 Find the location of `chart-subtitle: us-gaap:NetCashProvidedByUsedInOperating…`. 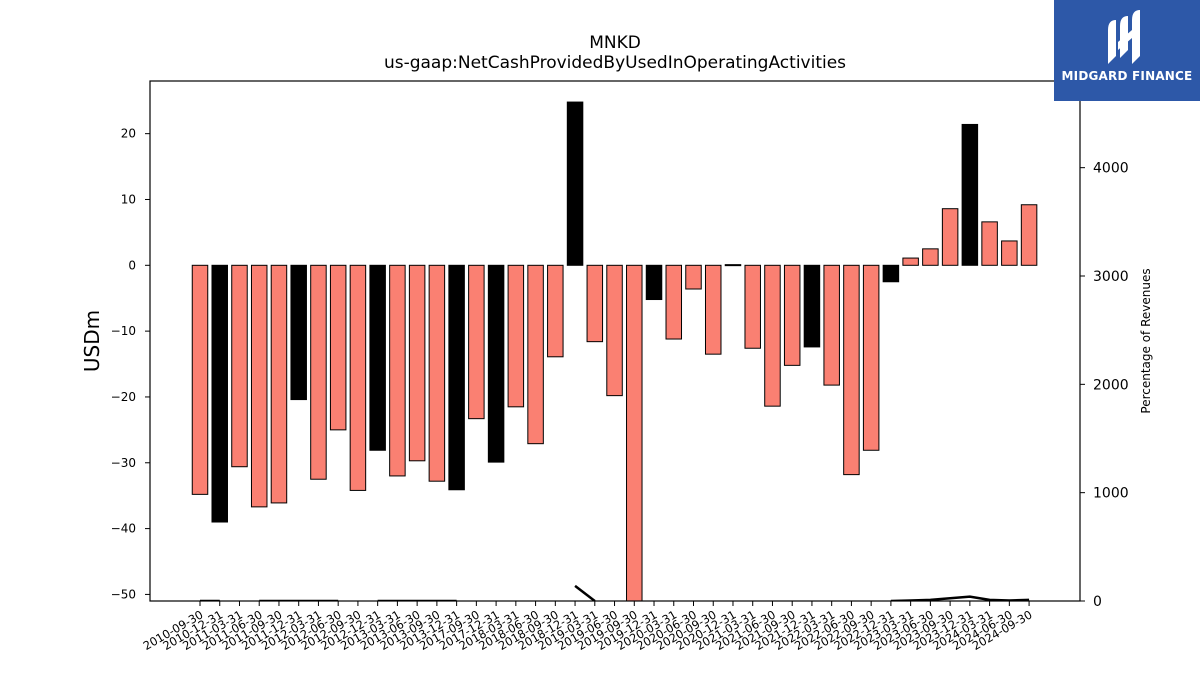

chart-subtitle: us-gaap:NetCashProvidedByUsedInOperating… is located at coordinates (615, 63).